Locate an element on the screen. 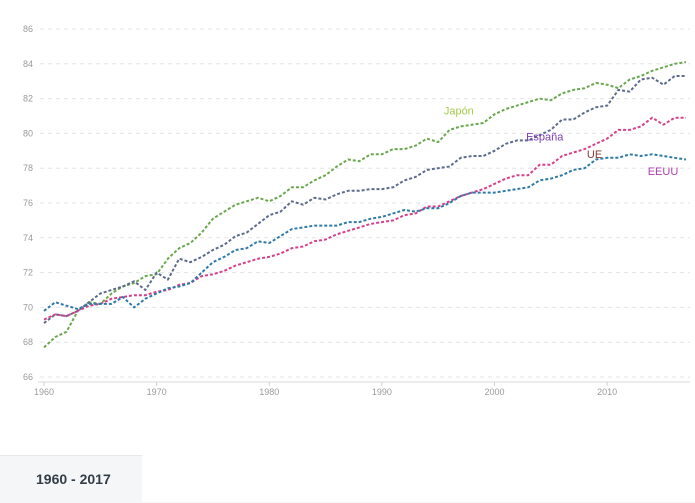 This screenshot has width=695, height=503. series-label: España is located at coordinates (545, 137).